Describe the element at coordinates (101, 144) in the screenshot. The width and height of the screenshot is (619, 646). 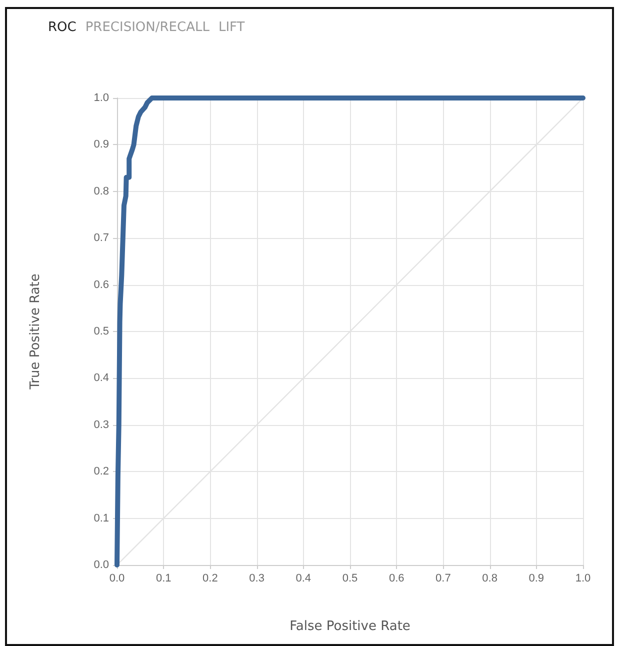
I see `y-tick-label: 0.9` at that location.